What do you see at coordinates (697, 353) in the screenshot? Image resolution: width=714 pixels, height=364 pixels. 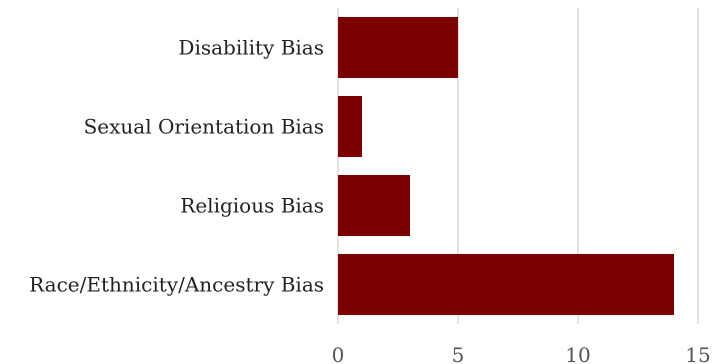 I see `x-tick-label: 15` at bounding box center [697, 353].